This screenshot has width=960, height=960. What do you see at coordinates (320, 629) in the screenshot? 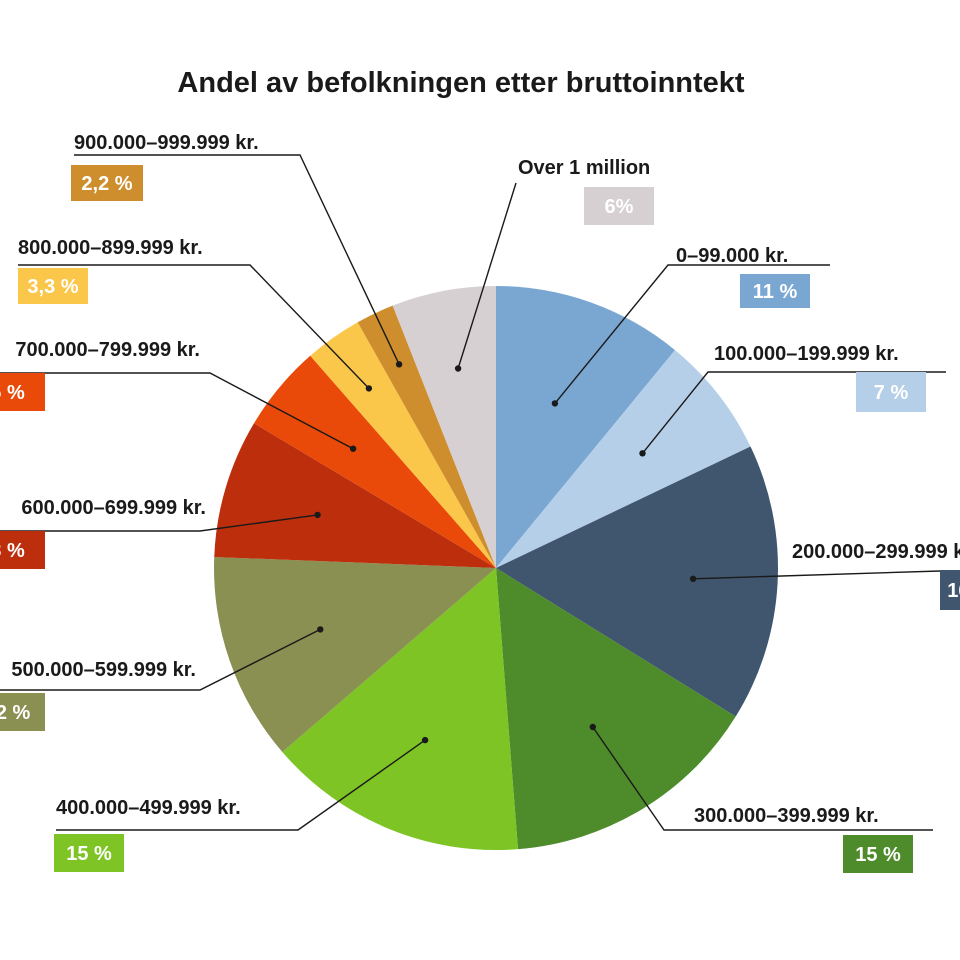
I see `leader-dot-500-000-599-999-kr` at bounding box center [320, 629].